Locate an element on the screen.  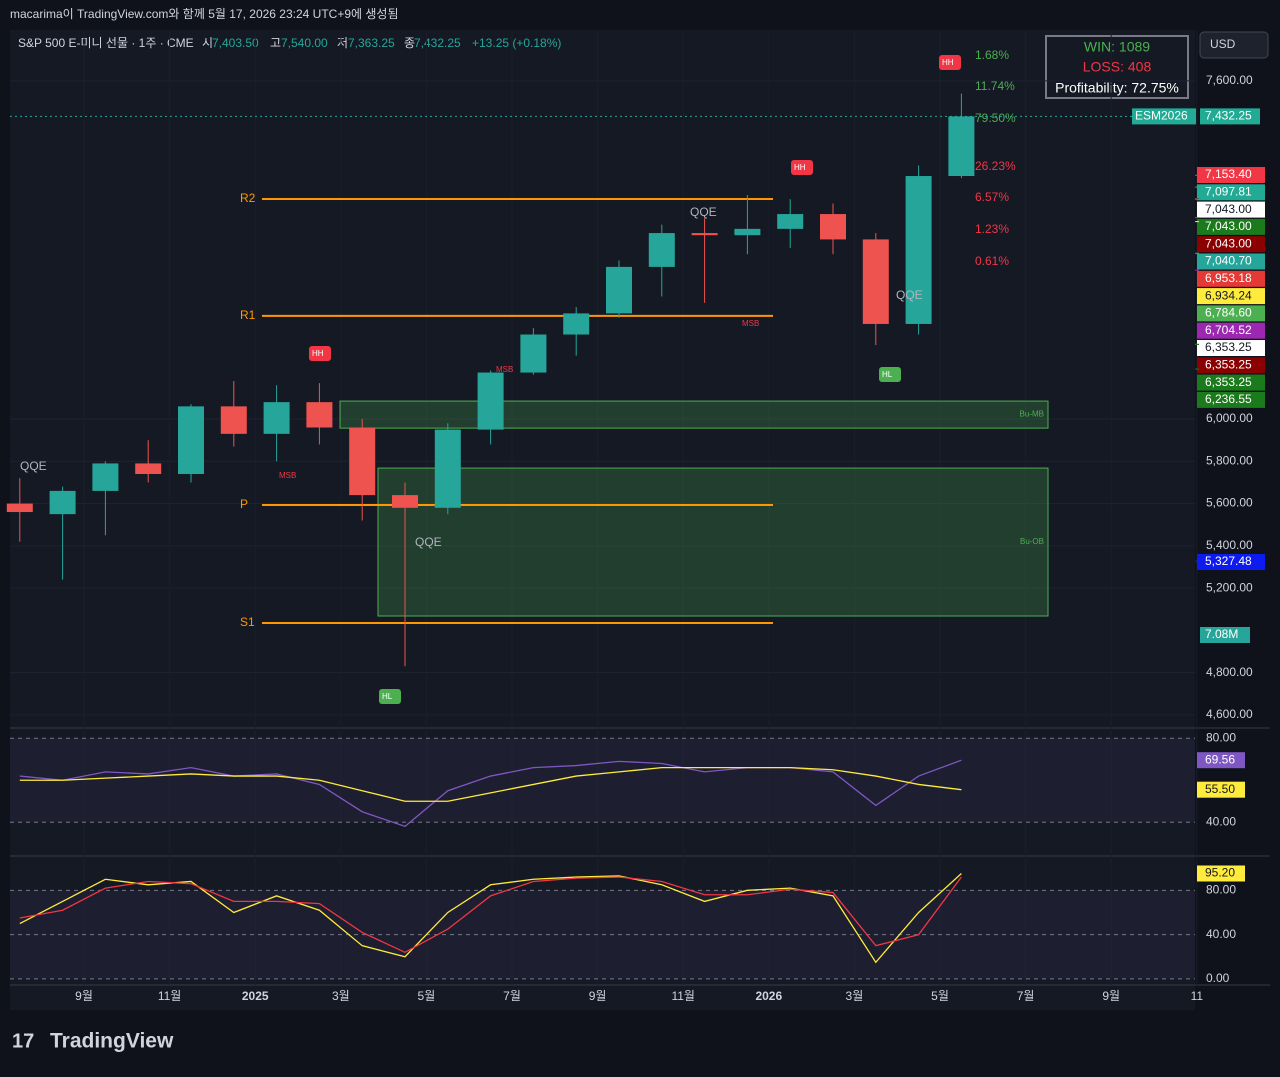
annotation: QQE is located at coordinates (428, 542).